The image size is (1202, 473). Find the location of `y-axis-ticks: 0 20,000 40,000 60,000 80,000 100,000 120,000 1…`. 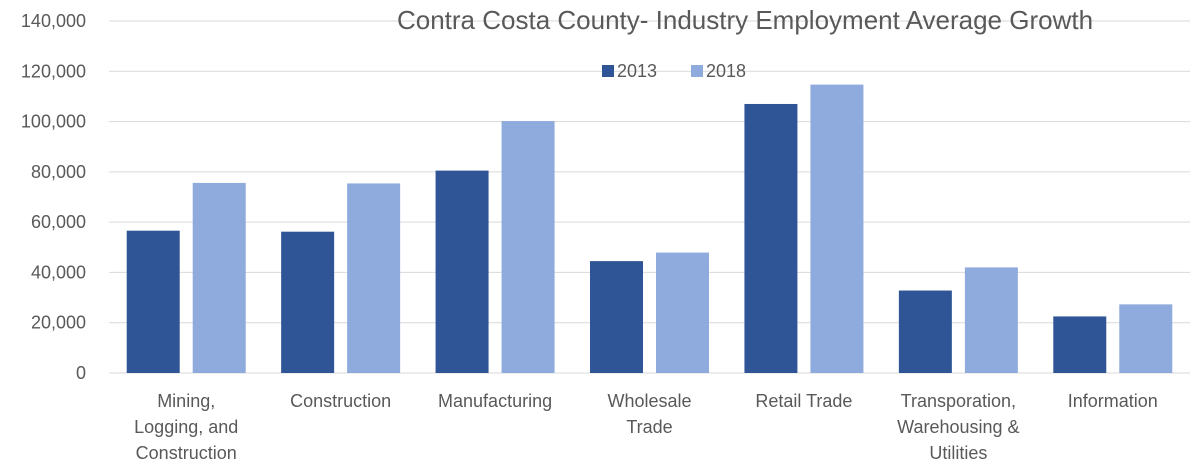

y-axis-ticks: 0 20,000 40,000 60,000 80,000 100,000 120,000 1… is located at coordinates (53, 197).